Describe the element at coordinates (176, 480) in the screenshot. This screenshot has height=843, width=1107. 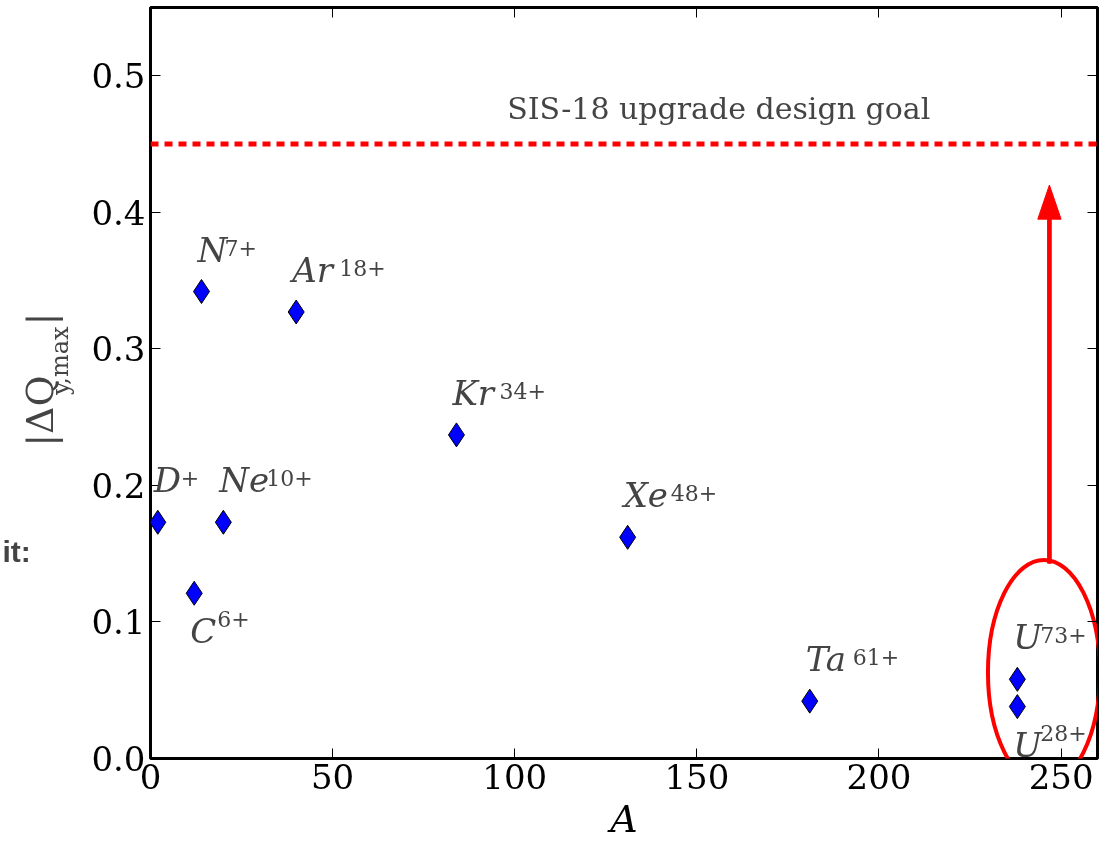
I see `annotation: D+` at that location.